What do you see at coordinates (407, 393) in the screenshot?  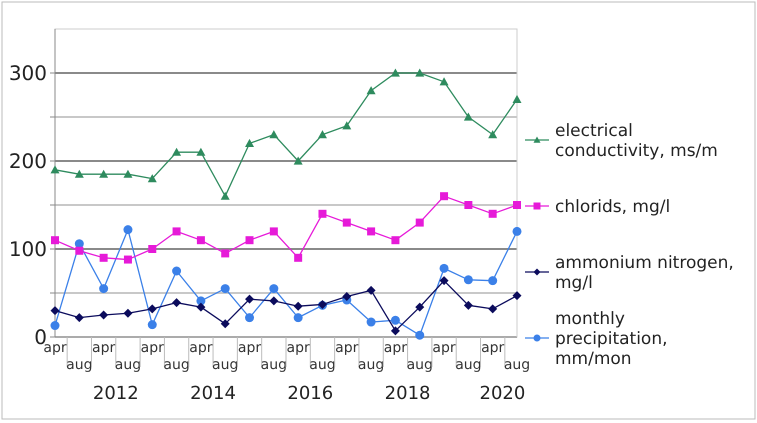 I see `text: 2018` at bounding box center [407, 393].